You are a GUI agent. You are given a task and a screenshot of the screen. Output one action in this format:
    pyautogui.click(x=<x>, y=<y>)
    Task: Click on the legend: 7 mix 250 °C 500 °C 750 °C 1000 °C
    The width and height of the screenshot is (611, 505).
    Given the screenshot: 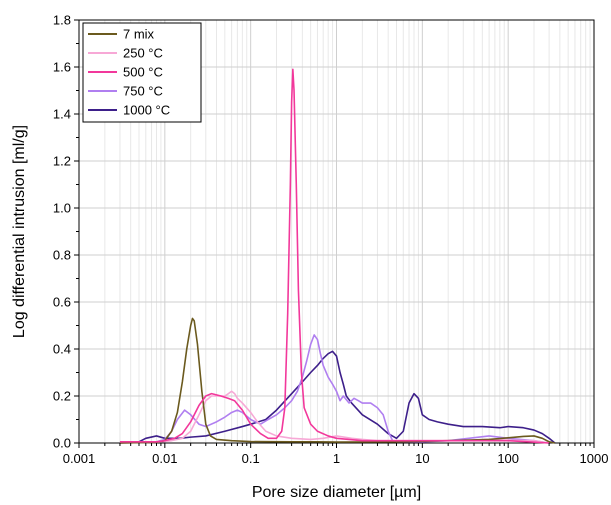 What is the action you would take?
    pyautogui.click(x=142, y=72)
    